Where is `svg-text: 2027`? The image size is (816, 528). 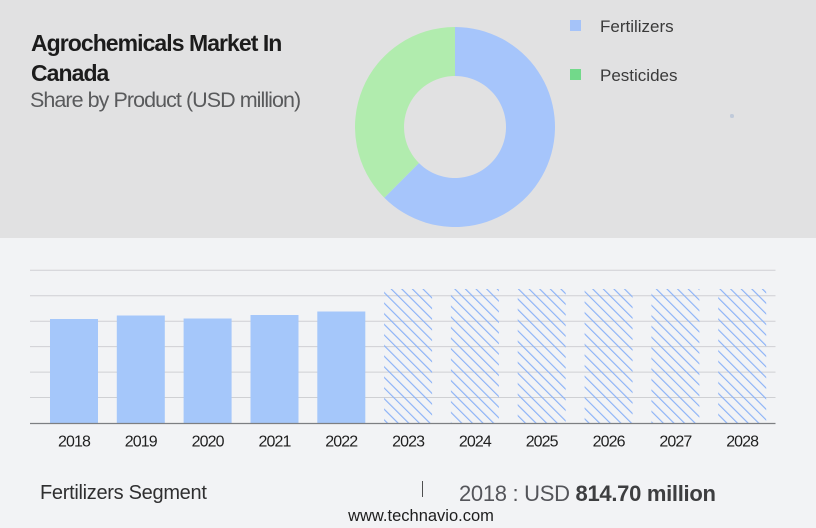
svg-text: 2027 is located at coordinates (675, 442).